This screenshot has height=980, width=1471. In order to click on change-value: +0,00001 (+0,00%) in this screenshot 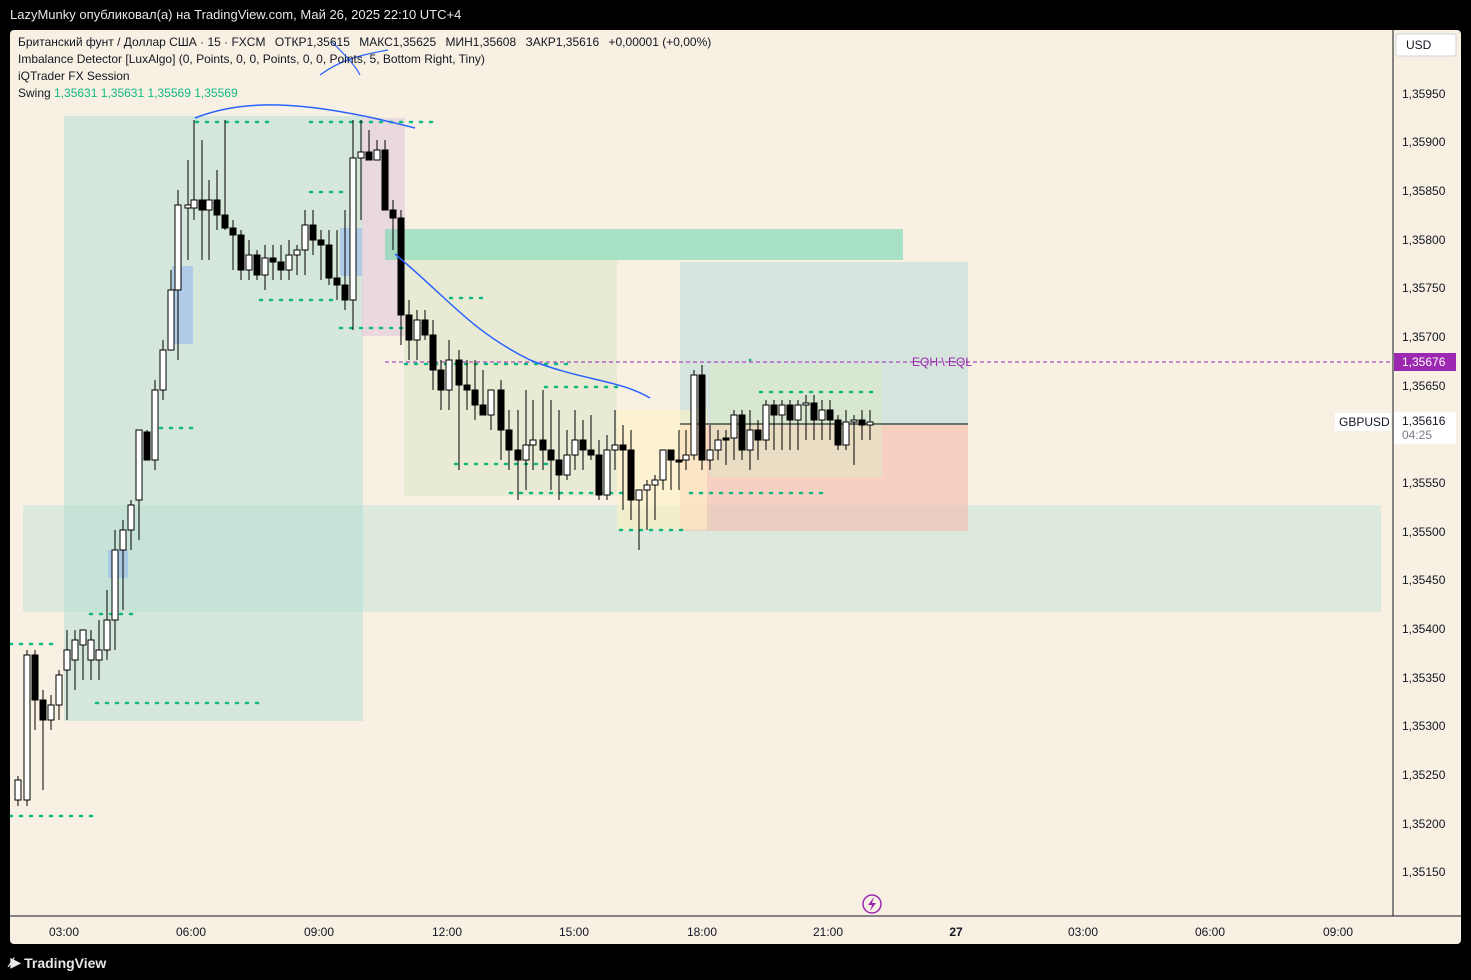, I will do `click(660, 42)`.